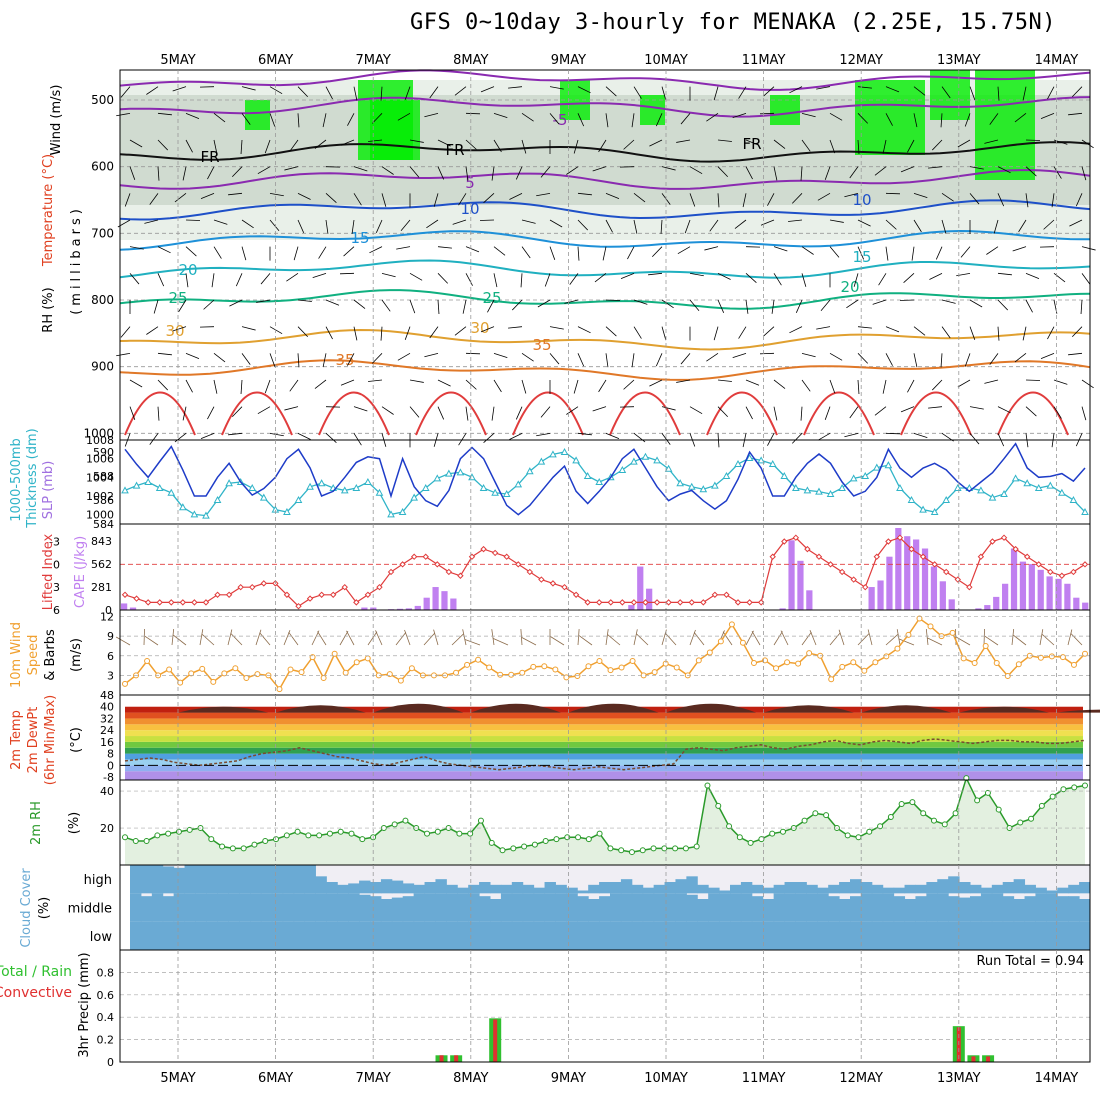  I want to click on slp-label-b: Thickness (dm), so click(32, 478).